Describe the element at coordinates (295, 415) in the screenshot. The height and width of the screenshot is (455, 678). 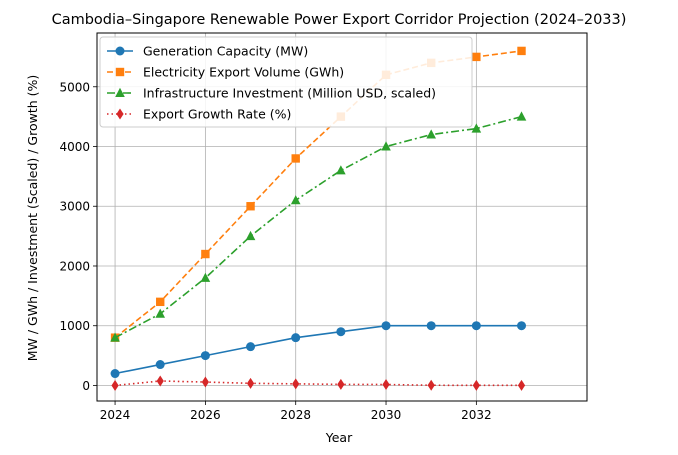
I see `x-tick-label: 2028` at that location.